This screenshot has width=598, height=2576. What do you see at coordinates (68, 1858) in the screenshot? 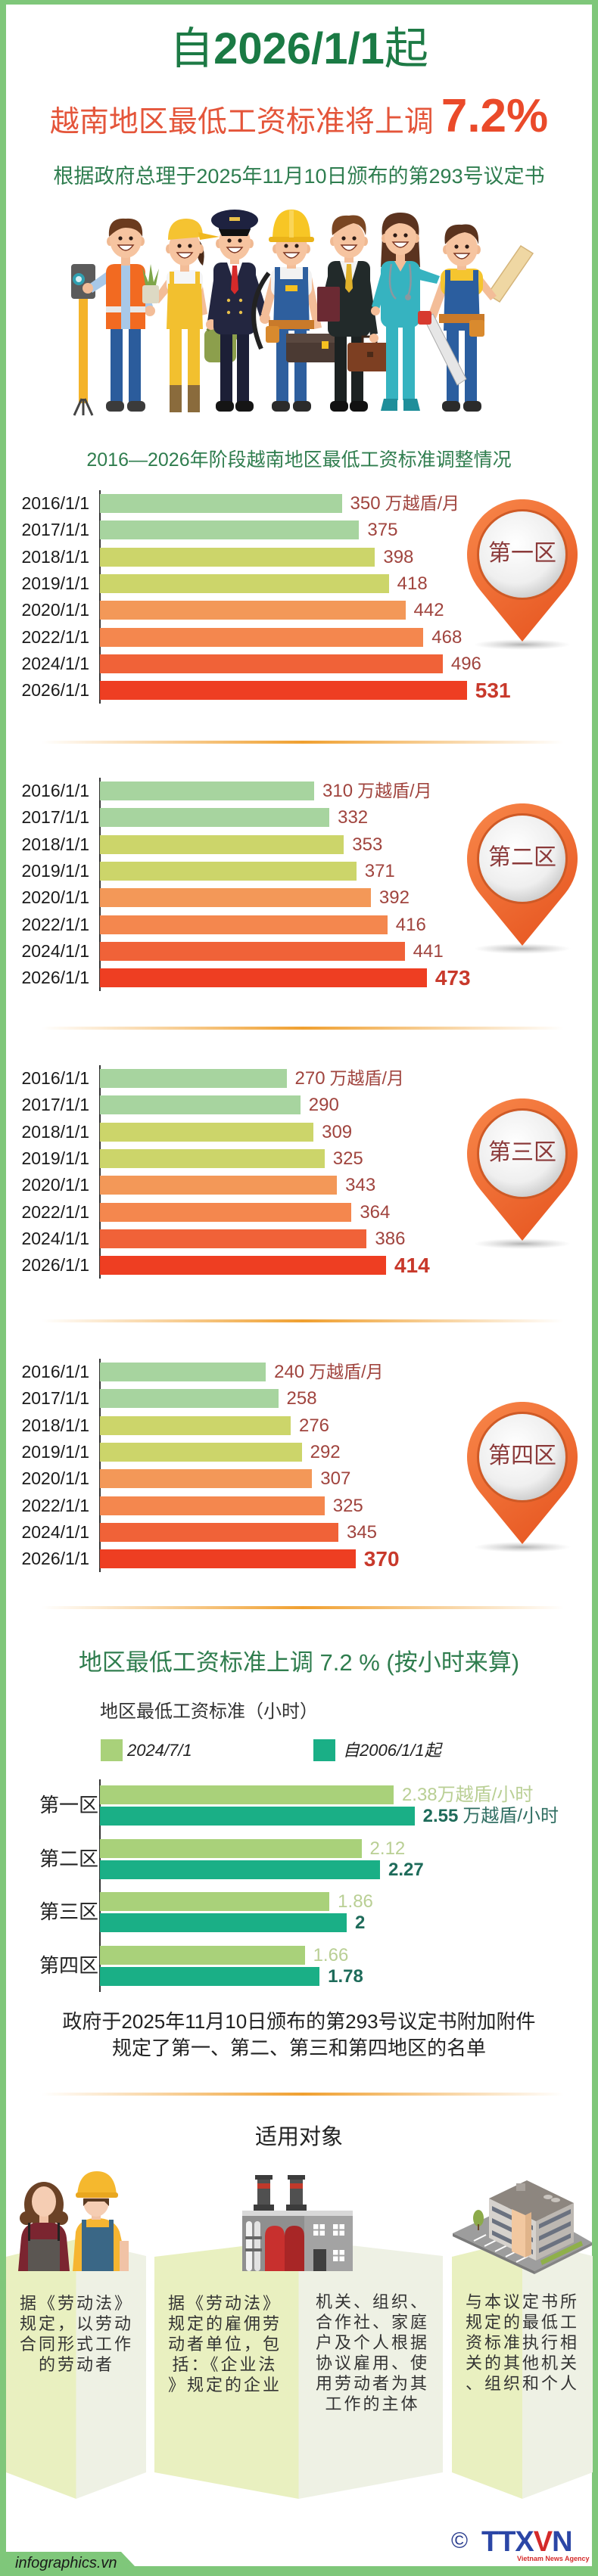
I see `zone-label: 第二区` at bounding box center [68, 1858].